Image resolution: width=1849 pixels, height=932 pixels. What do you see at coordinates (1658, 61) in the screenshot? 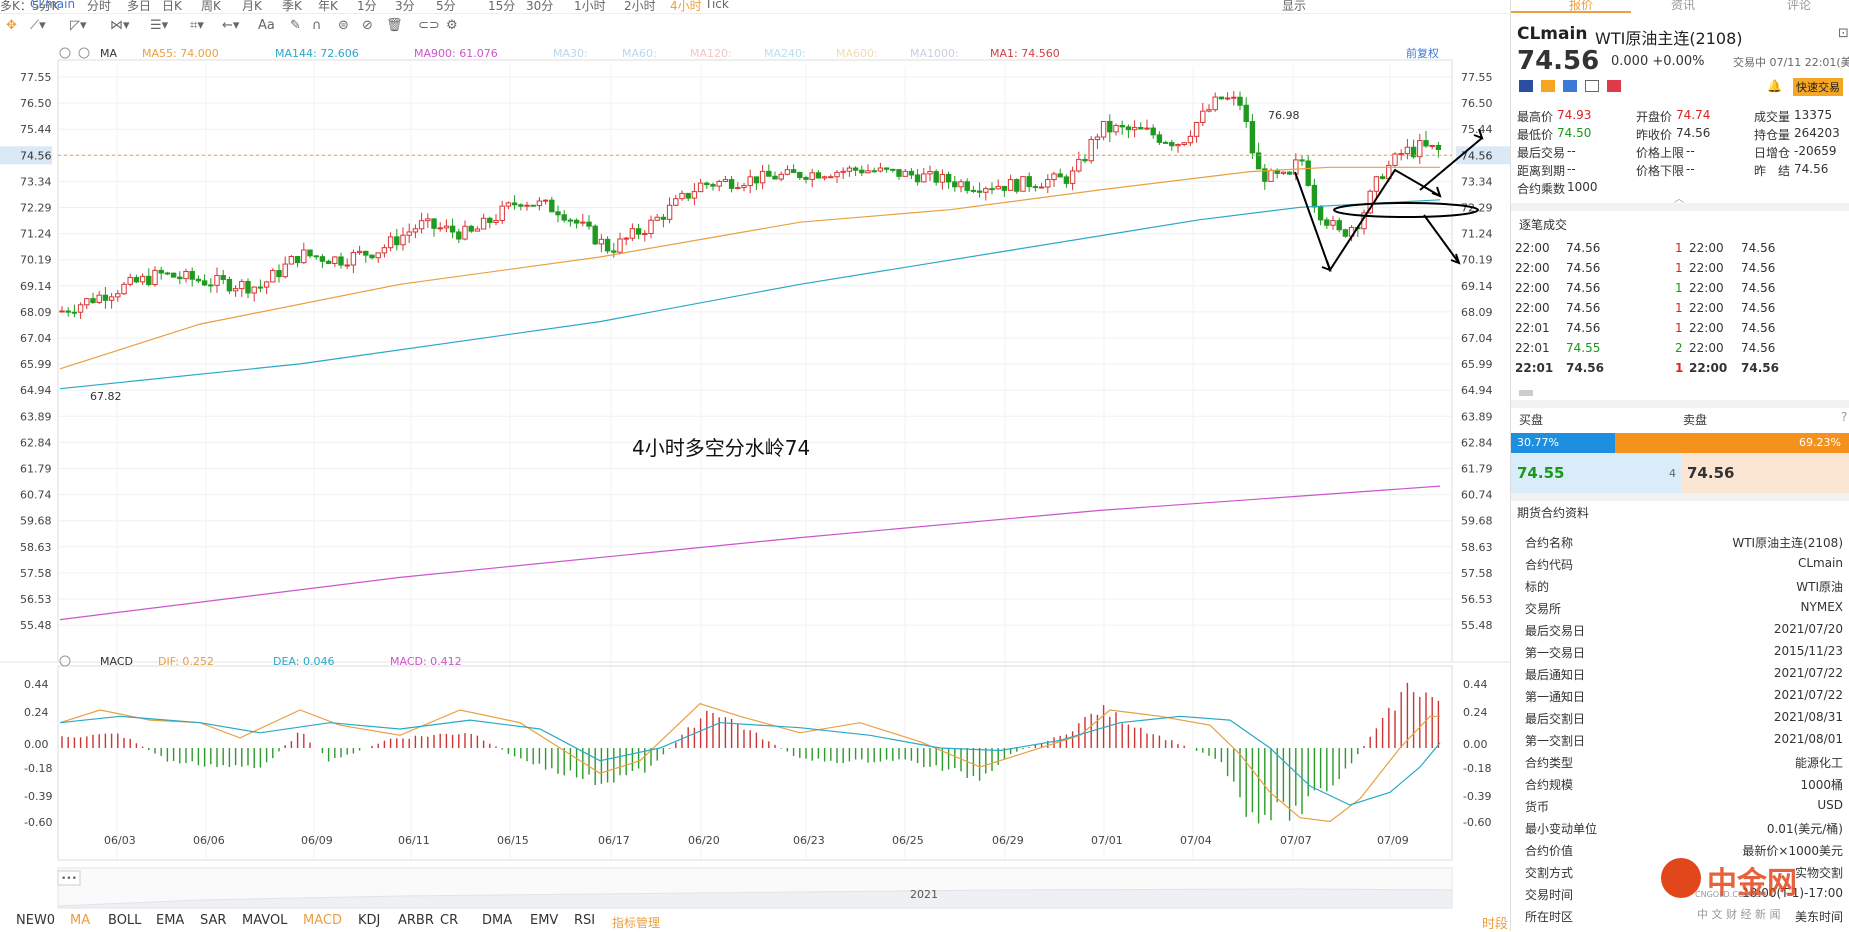
I see `price-change: 0.000 +0.00%` at bounding box center [1658, 61].